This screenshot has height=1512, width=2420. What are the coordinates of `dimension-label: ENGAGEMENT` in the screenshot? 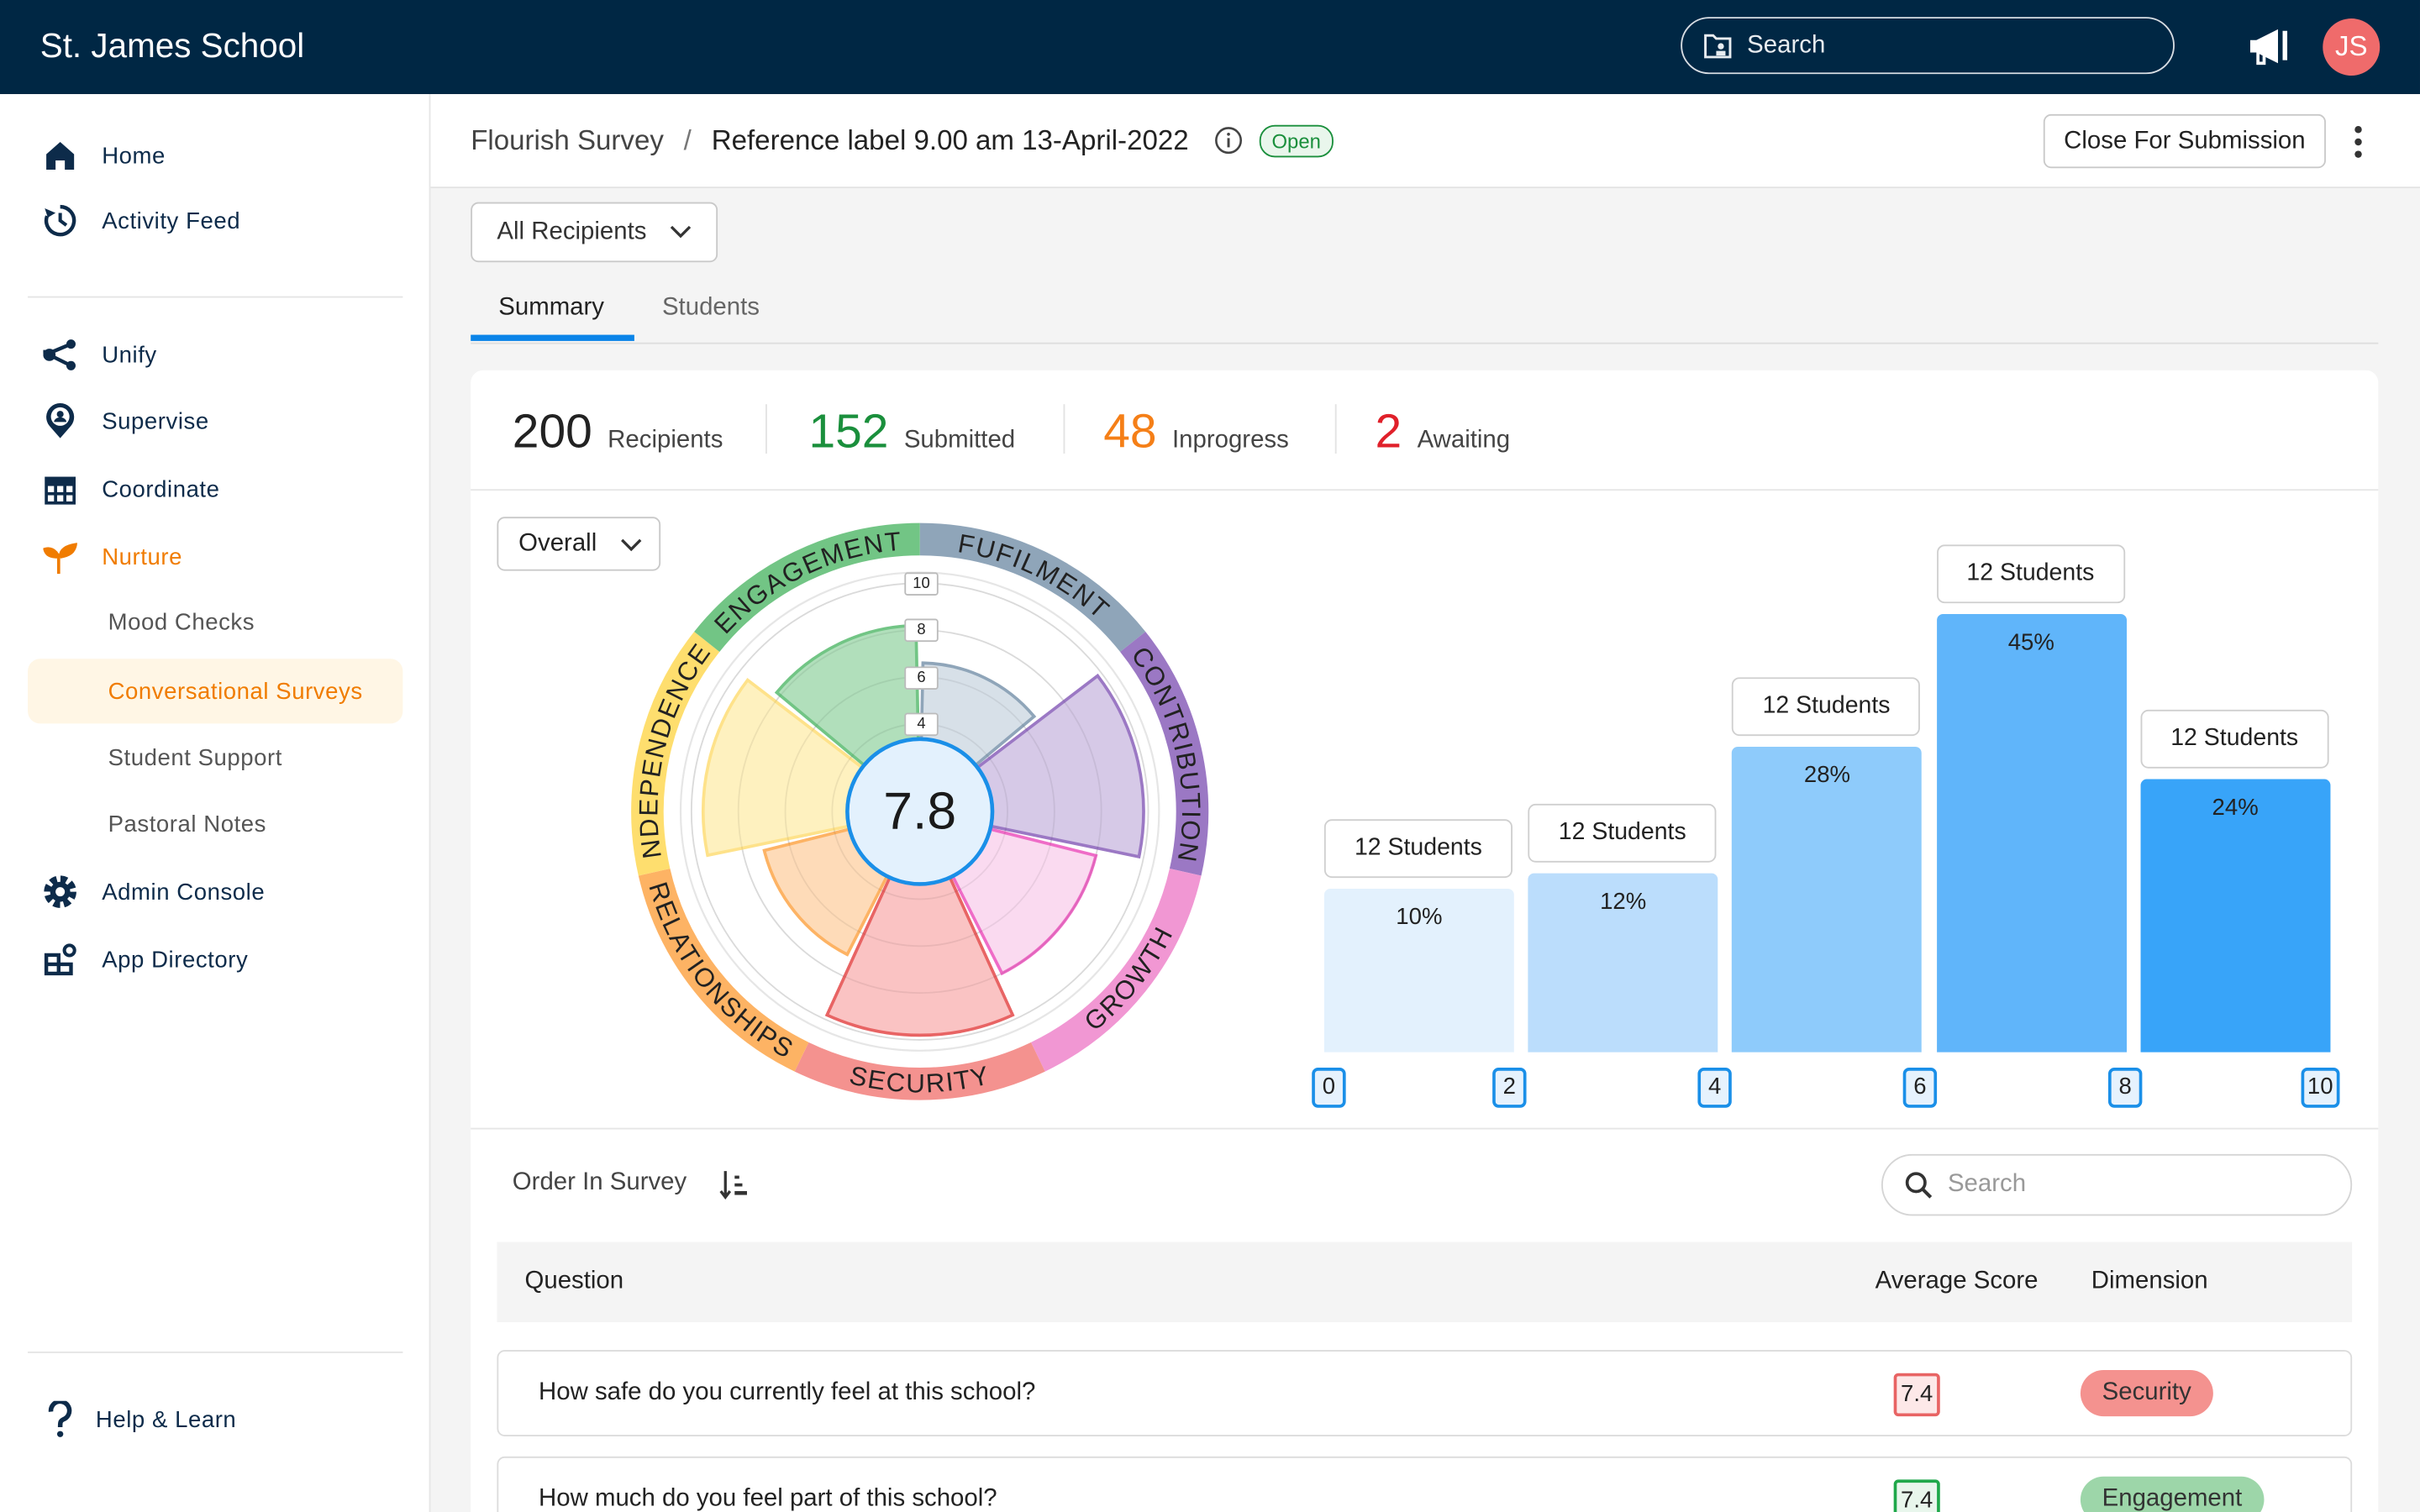 It's located at (805, 582).